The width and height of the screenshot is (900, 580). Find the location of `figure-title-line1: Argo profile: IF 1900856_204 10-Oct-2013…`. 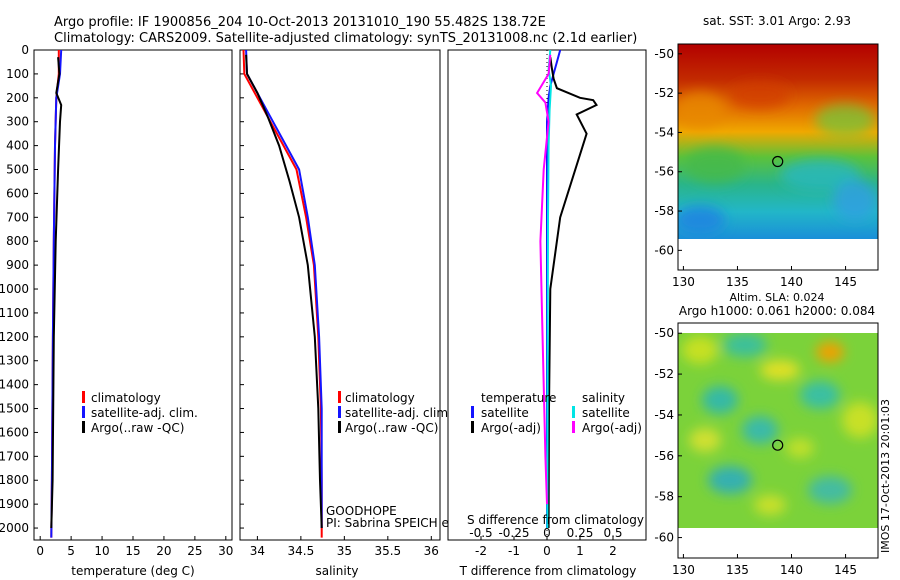

figure-title-line1: Argo profile: IF 1900856_204 10-Oct-2013… is located at coordinates (300, 22).